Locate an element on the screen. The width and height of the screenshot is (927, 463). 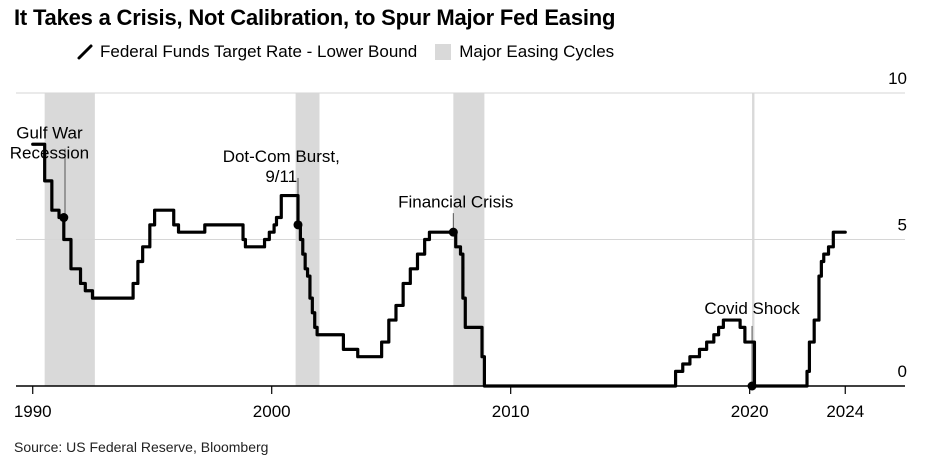
legend-easing-label: Major Easing Cycles is located at coordinates (537, 51).